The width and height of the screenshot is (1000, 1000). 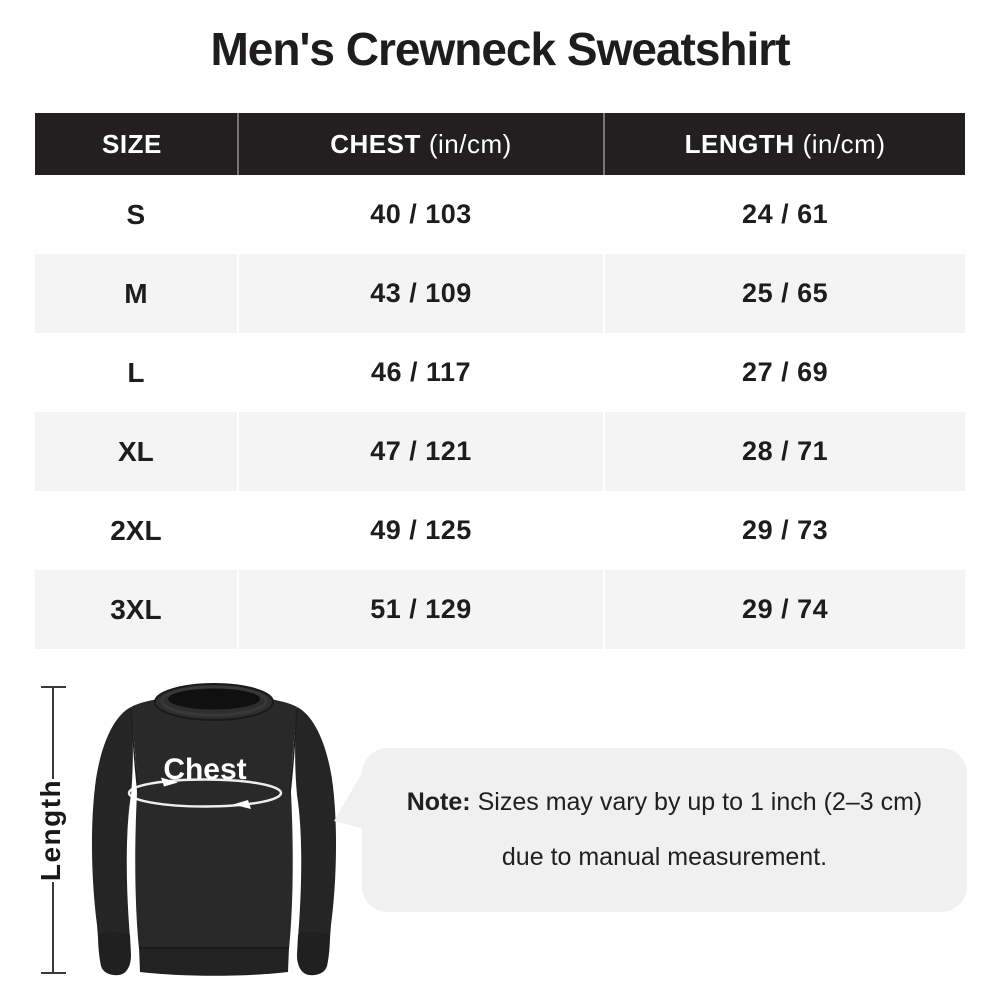 What do you see at coordinates (53, 733) in the screenshot?
I see `length-measure-line-upper` at bounding box center [53, 733].